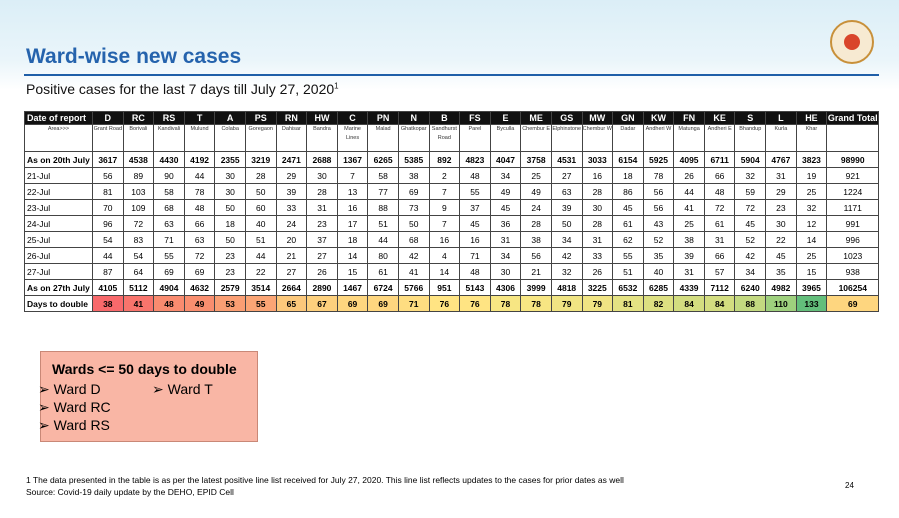 The image size is (899, 518). What do you see at coordinates (182, 389) in the screenshot?
I see `ward-item: ➢ Ward T` at bounding box center [182, 389].